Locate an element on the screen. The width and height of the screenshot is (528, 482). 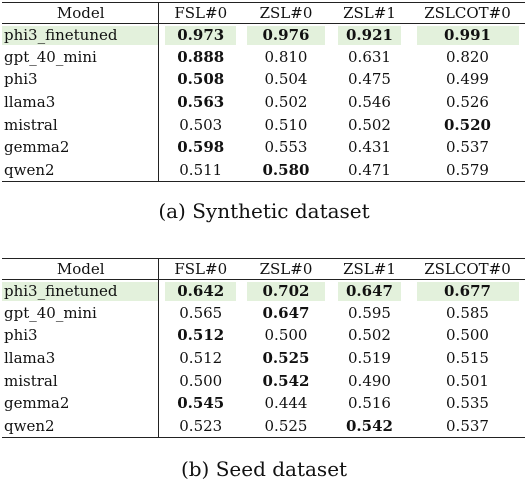
score-cell-fsl0: 0.503 is located at coordinates (200, 125).